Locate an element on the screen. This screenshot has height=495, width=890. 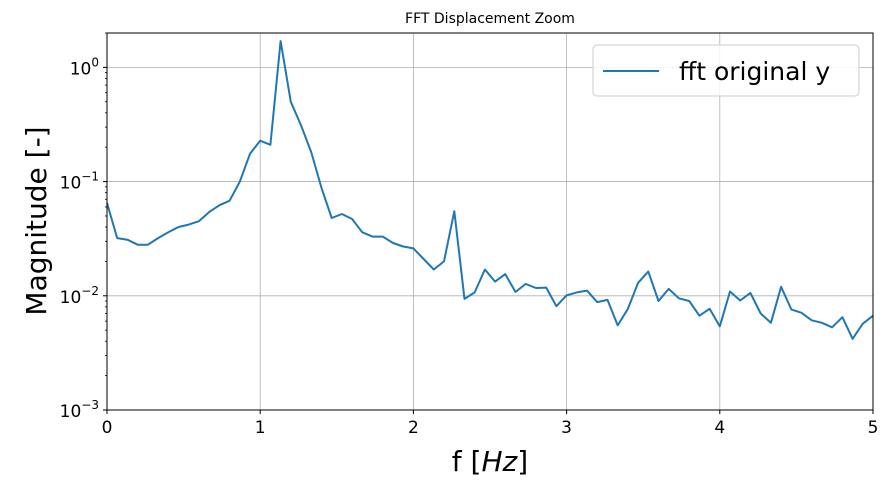
y-tick-label: 10⁻² is located at coordinates (79, 296).